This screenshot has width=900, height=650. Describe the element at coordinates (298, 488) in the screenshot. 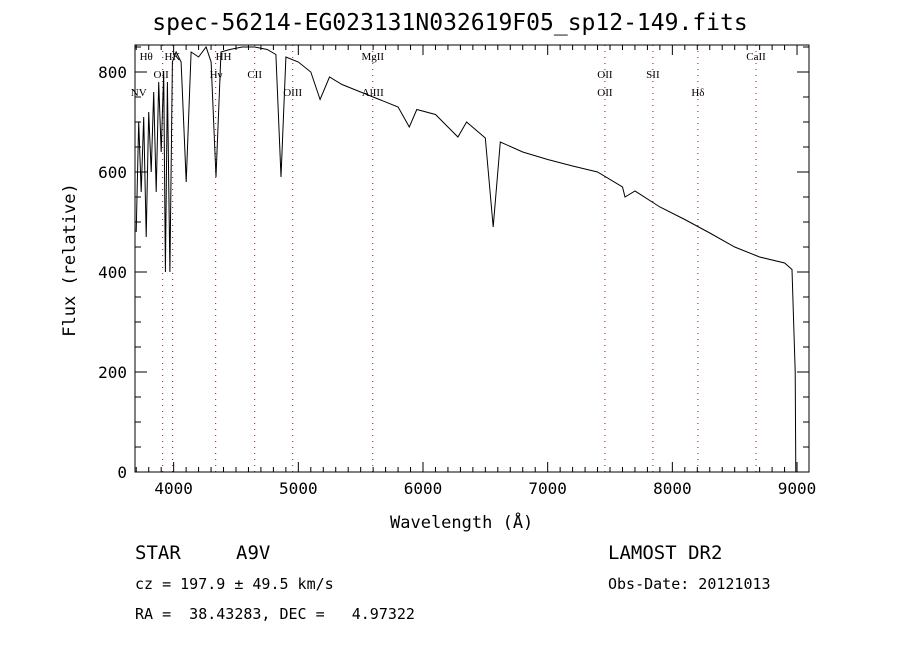

I see `x-tick-label: 5000` at that location.